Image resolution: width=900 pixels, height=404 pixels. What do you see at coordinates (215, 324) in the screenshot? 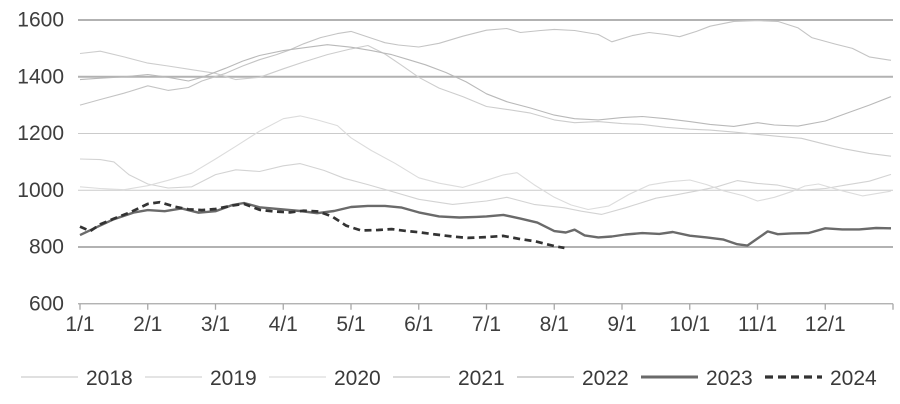
I see `x-axis-tick-label: 3/1` at bounding box center [215, 324].